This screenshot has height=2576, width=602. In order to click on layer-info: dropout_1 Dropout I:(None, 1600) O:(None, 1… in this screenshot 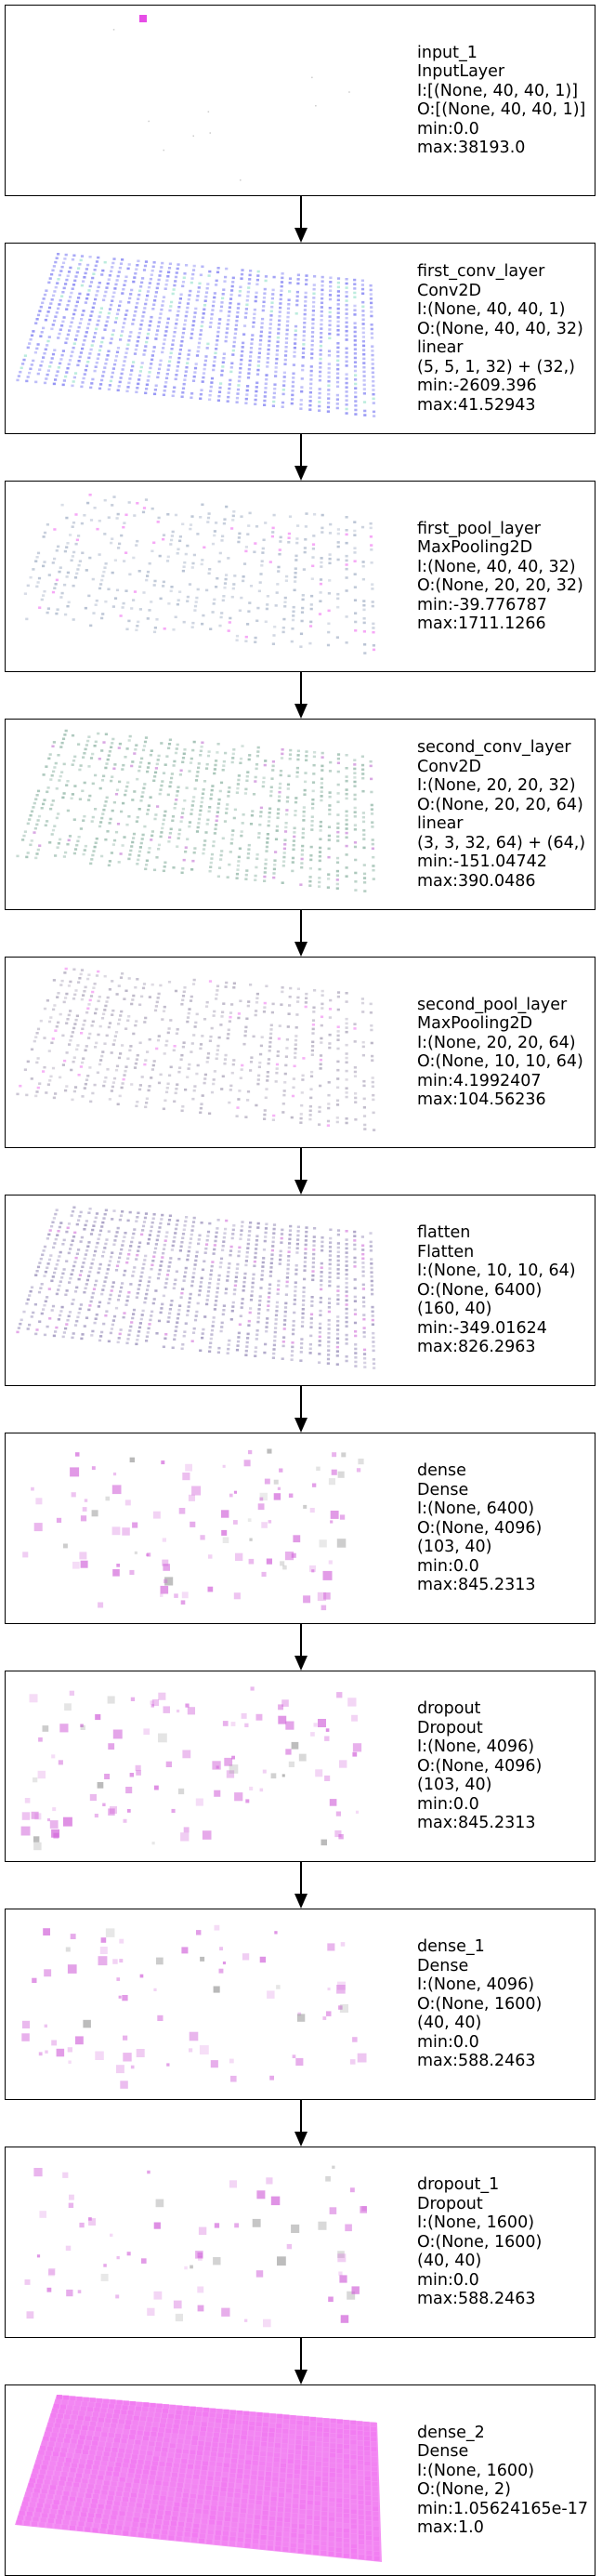, I will do `click(479, 2242)`.